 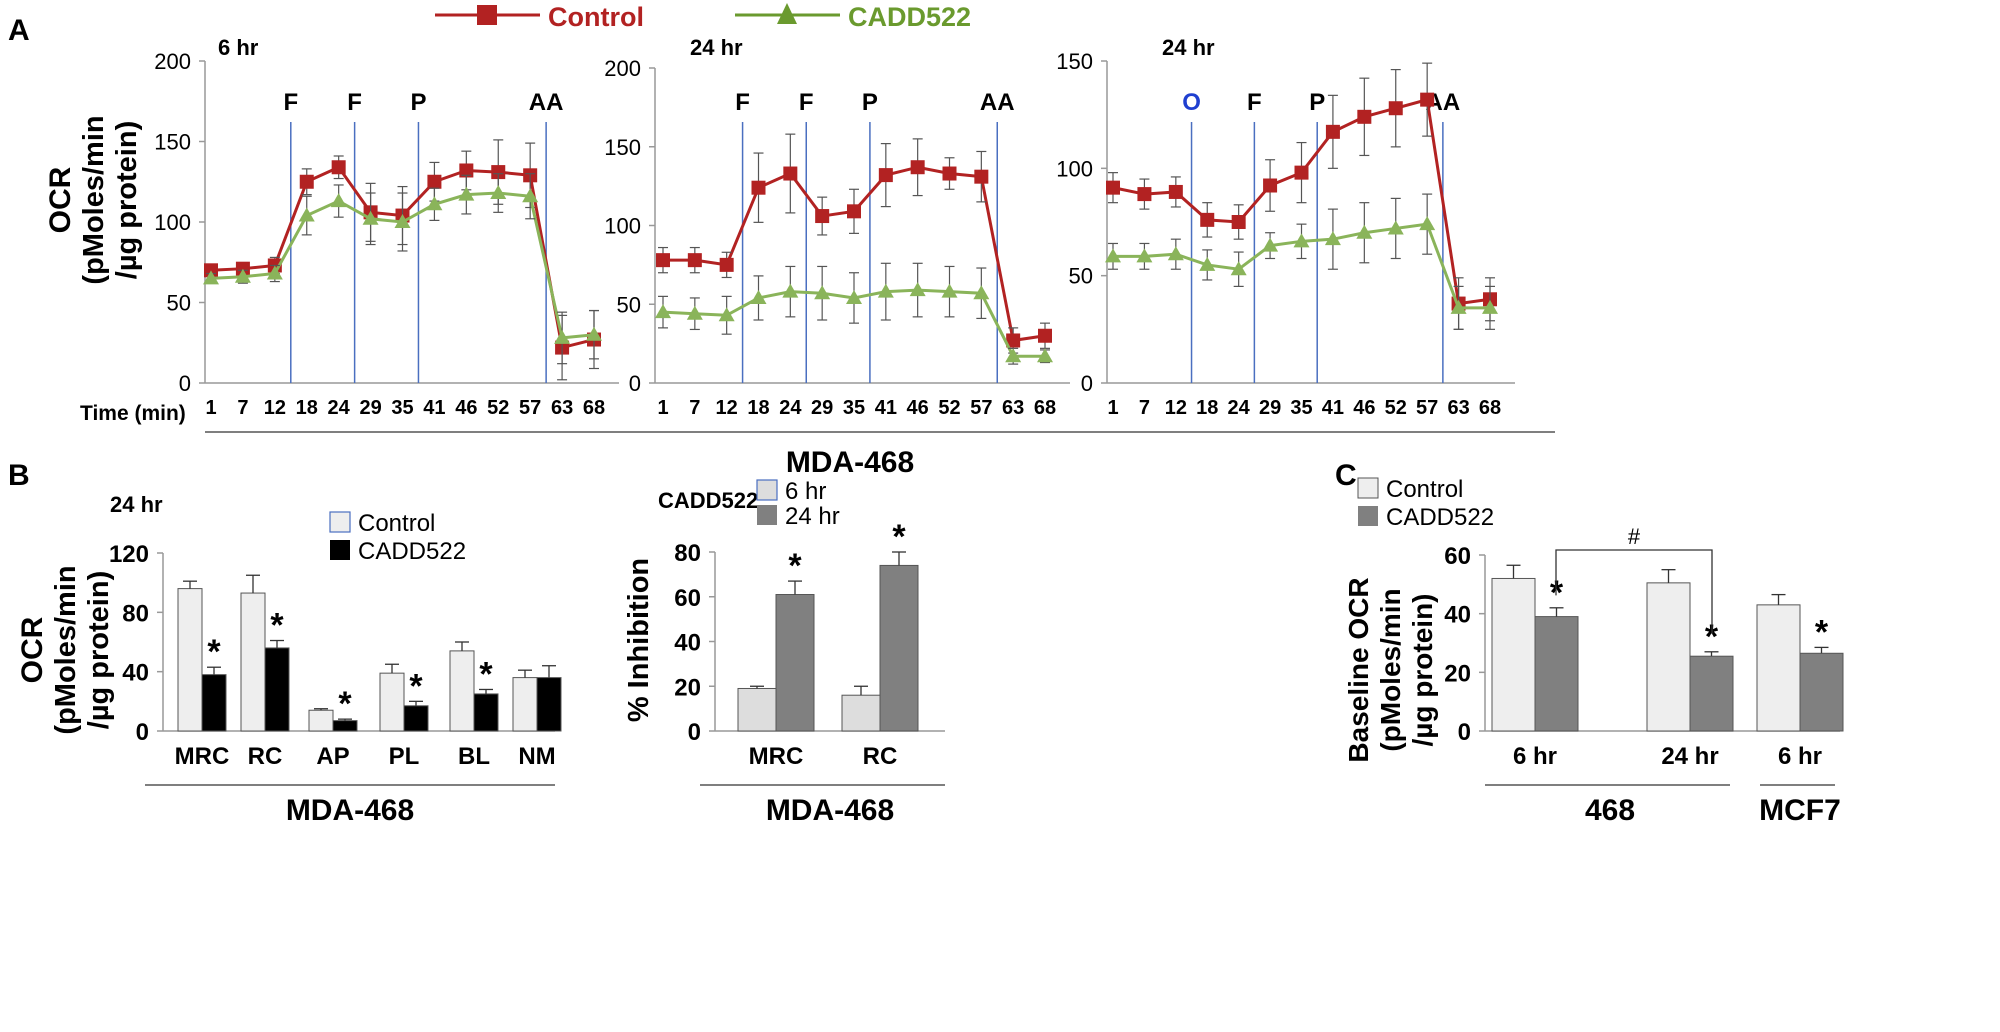 What do you see at coordinates (19, 475) in the screenshot?
I see `panel-label-b: B` at bounding box center [19, 475].